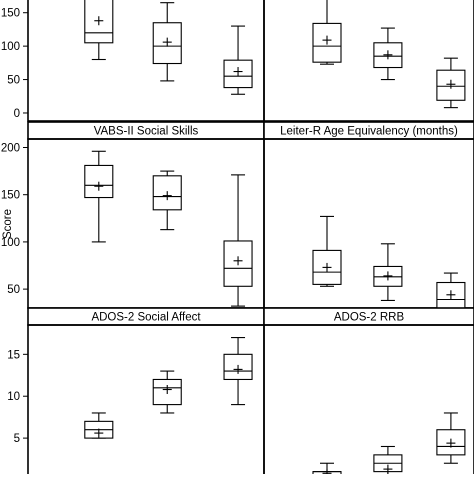 This screenshot has height=479, width=474. What do you see at coordinates (17, 439) in the screenshot?
I see `y-tick-label: 5` at bounding box center [17, 439].